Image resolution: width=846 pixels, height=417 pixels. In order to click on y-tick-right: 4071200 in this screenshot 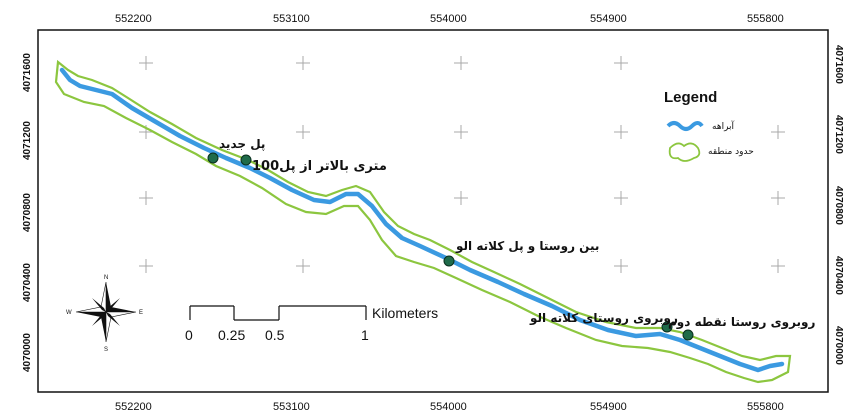, I will do `click(838, 134)`.